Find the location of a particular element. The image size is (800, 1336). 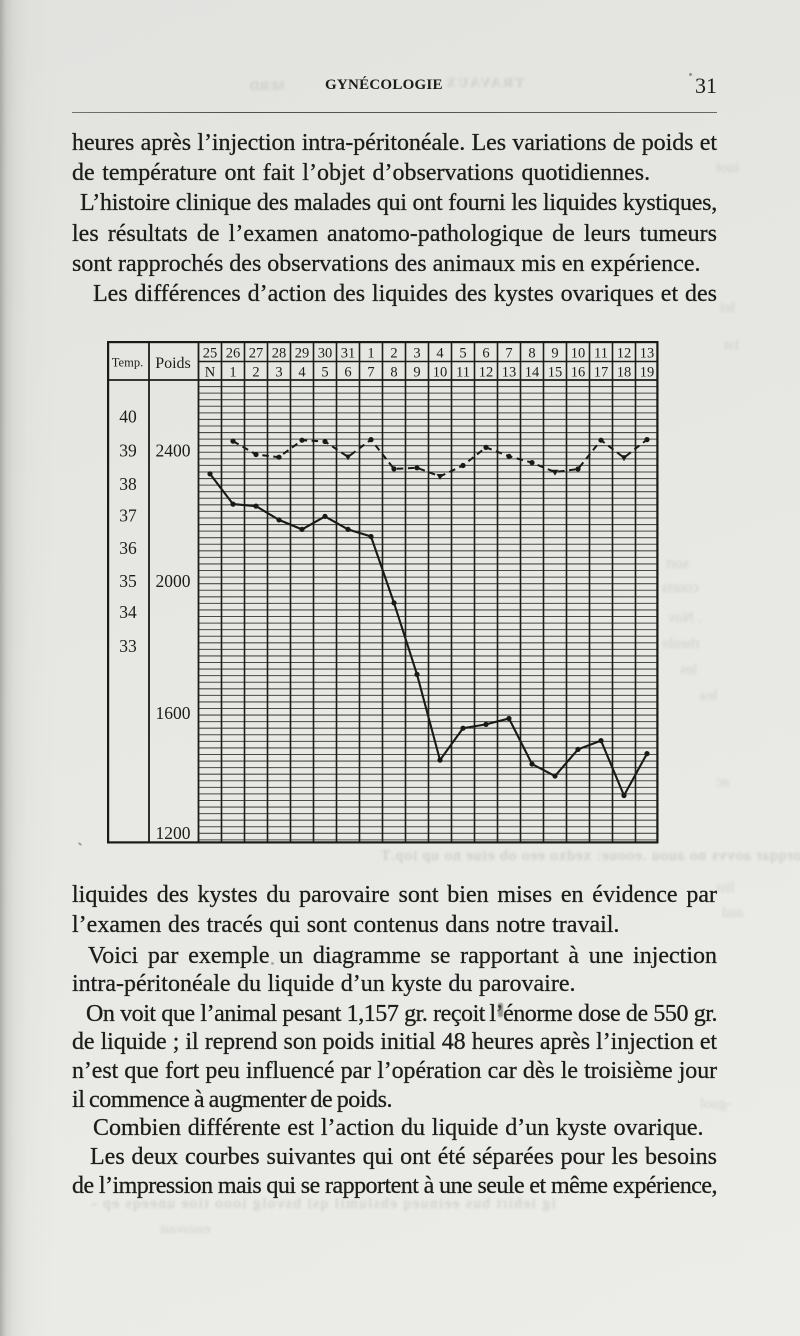

svg-text: 2400 is located at coordinates (173, 450).